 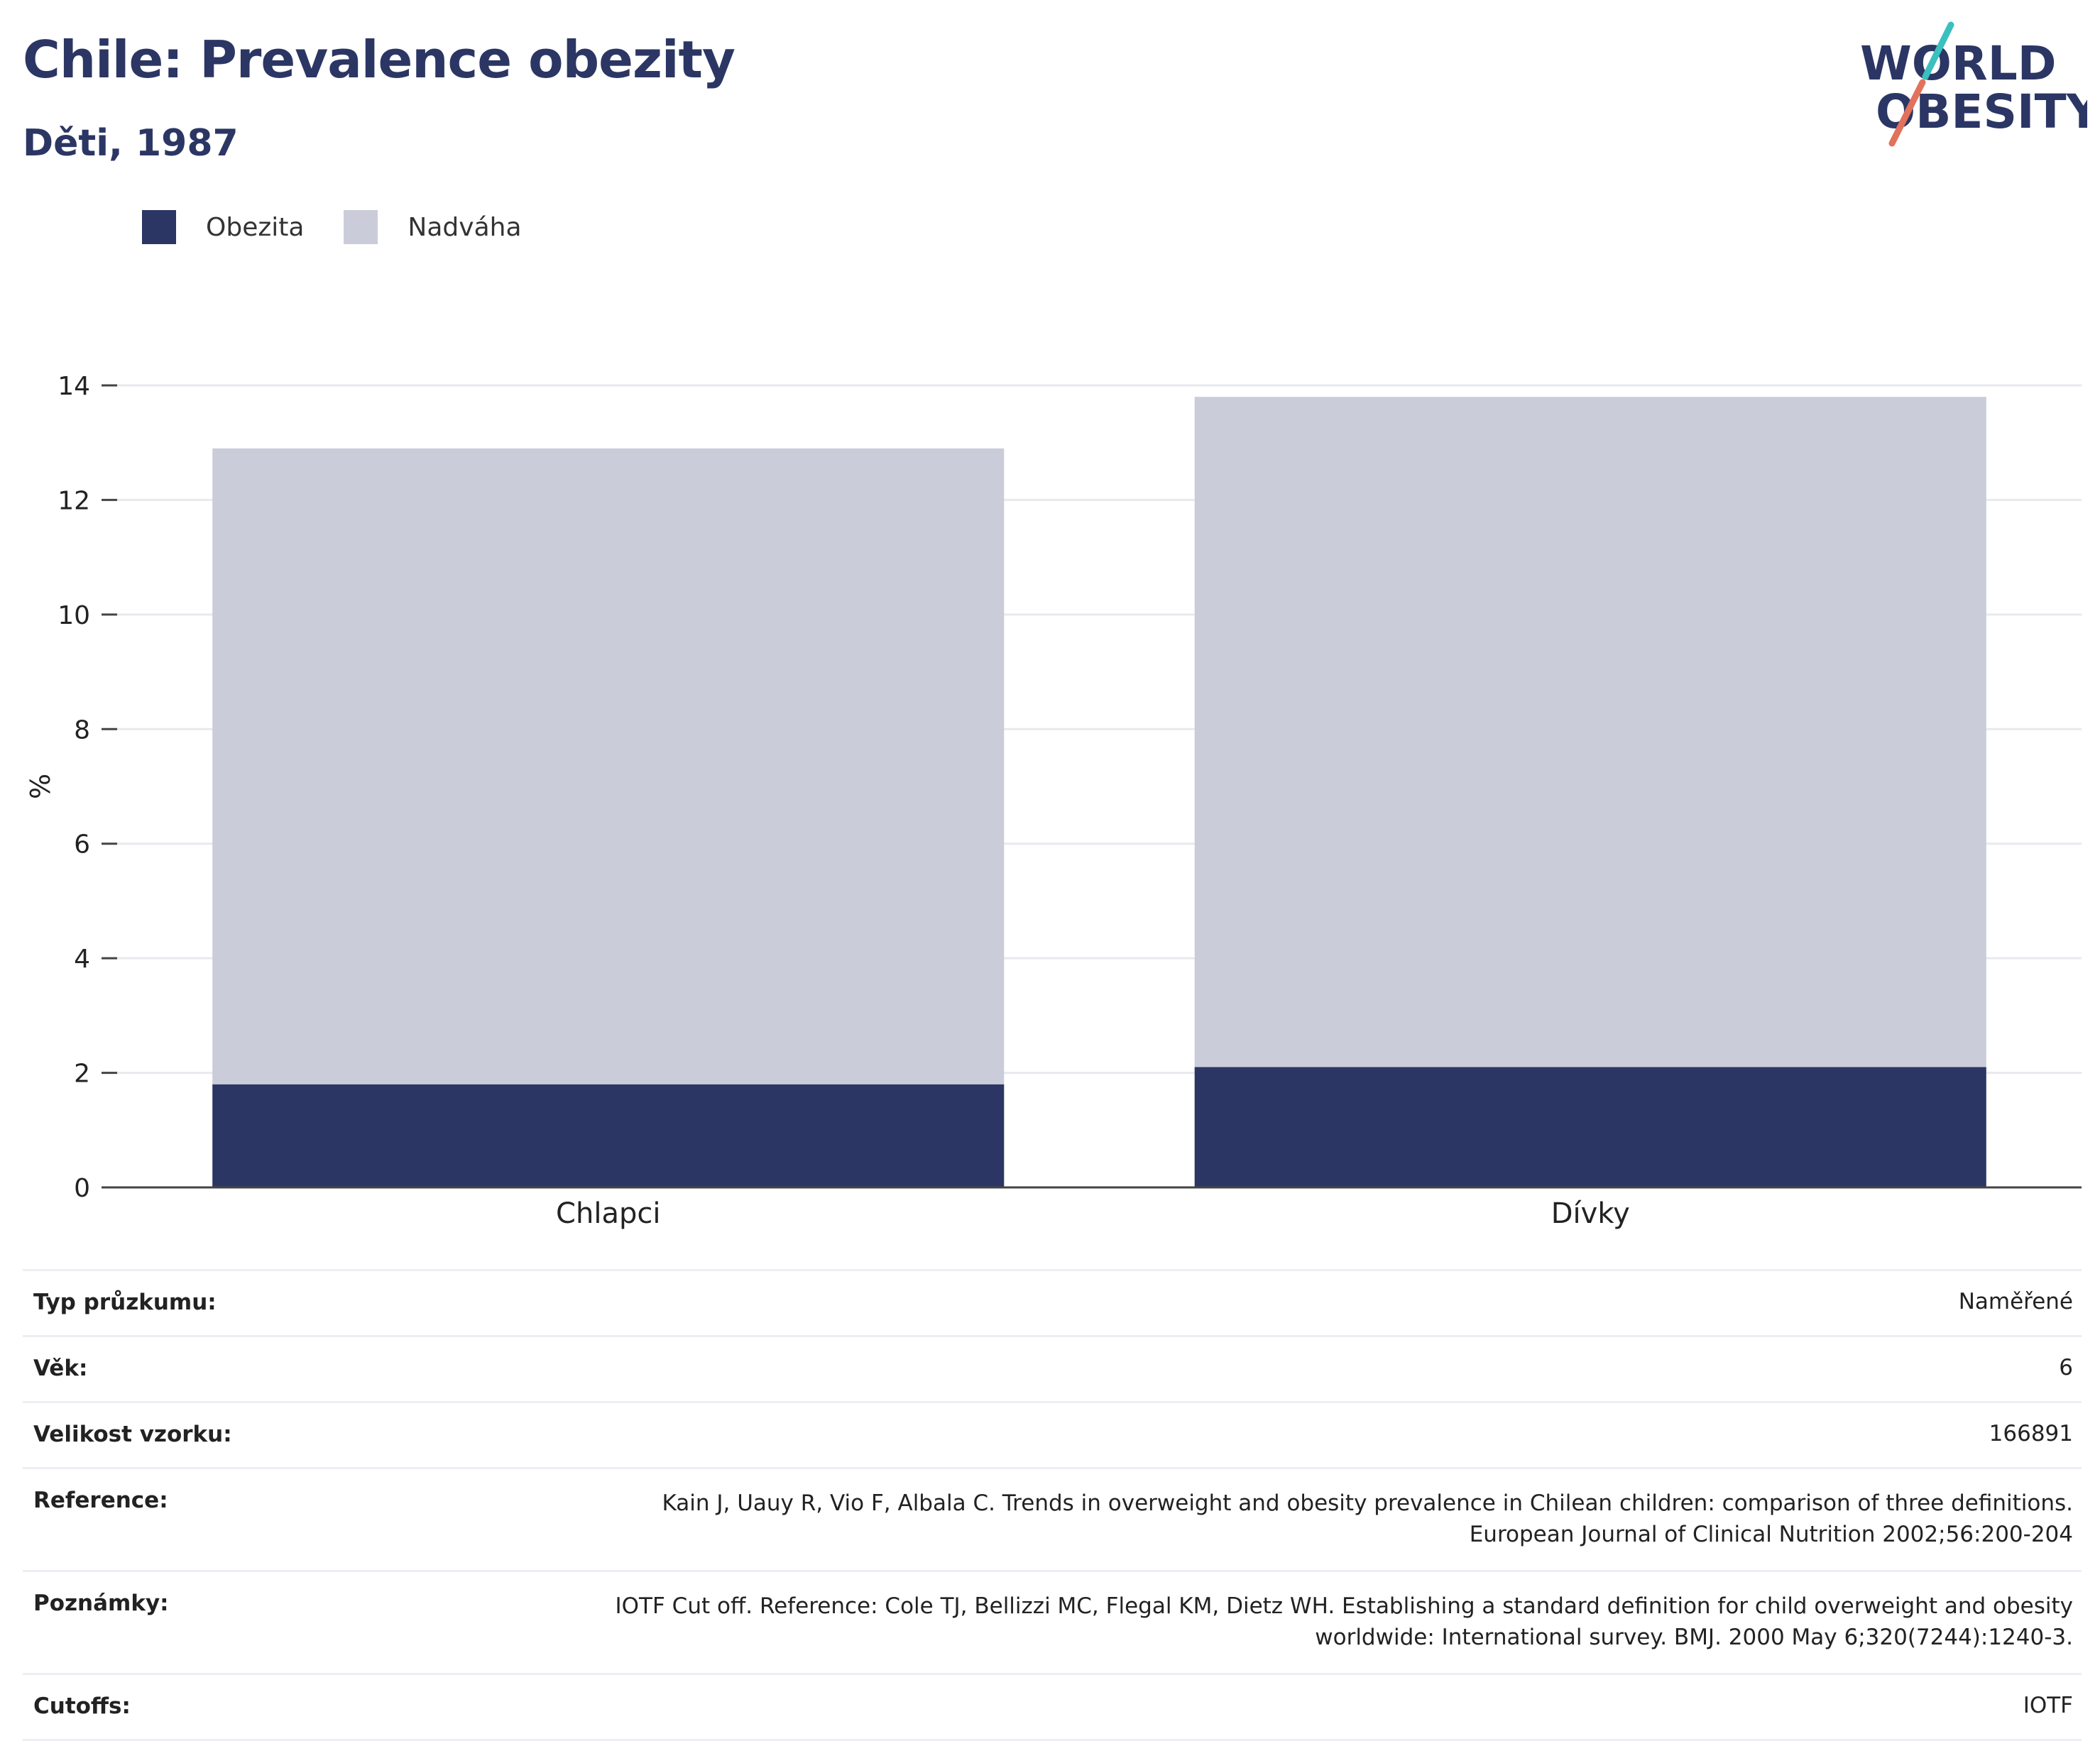 What do you see at coordinates (60, 1368) in the screenshot?
I see `info-label-age: Věk:` at bounding box center [60, 1368].